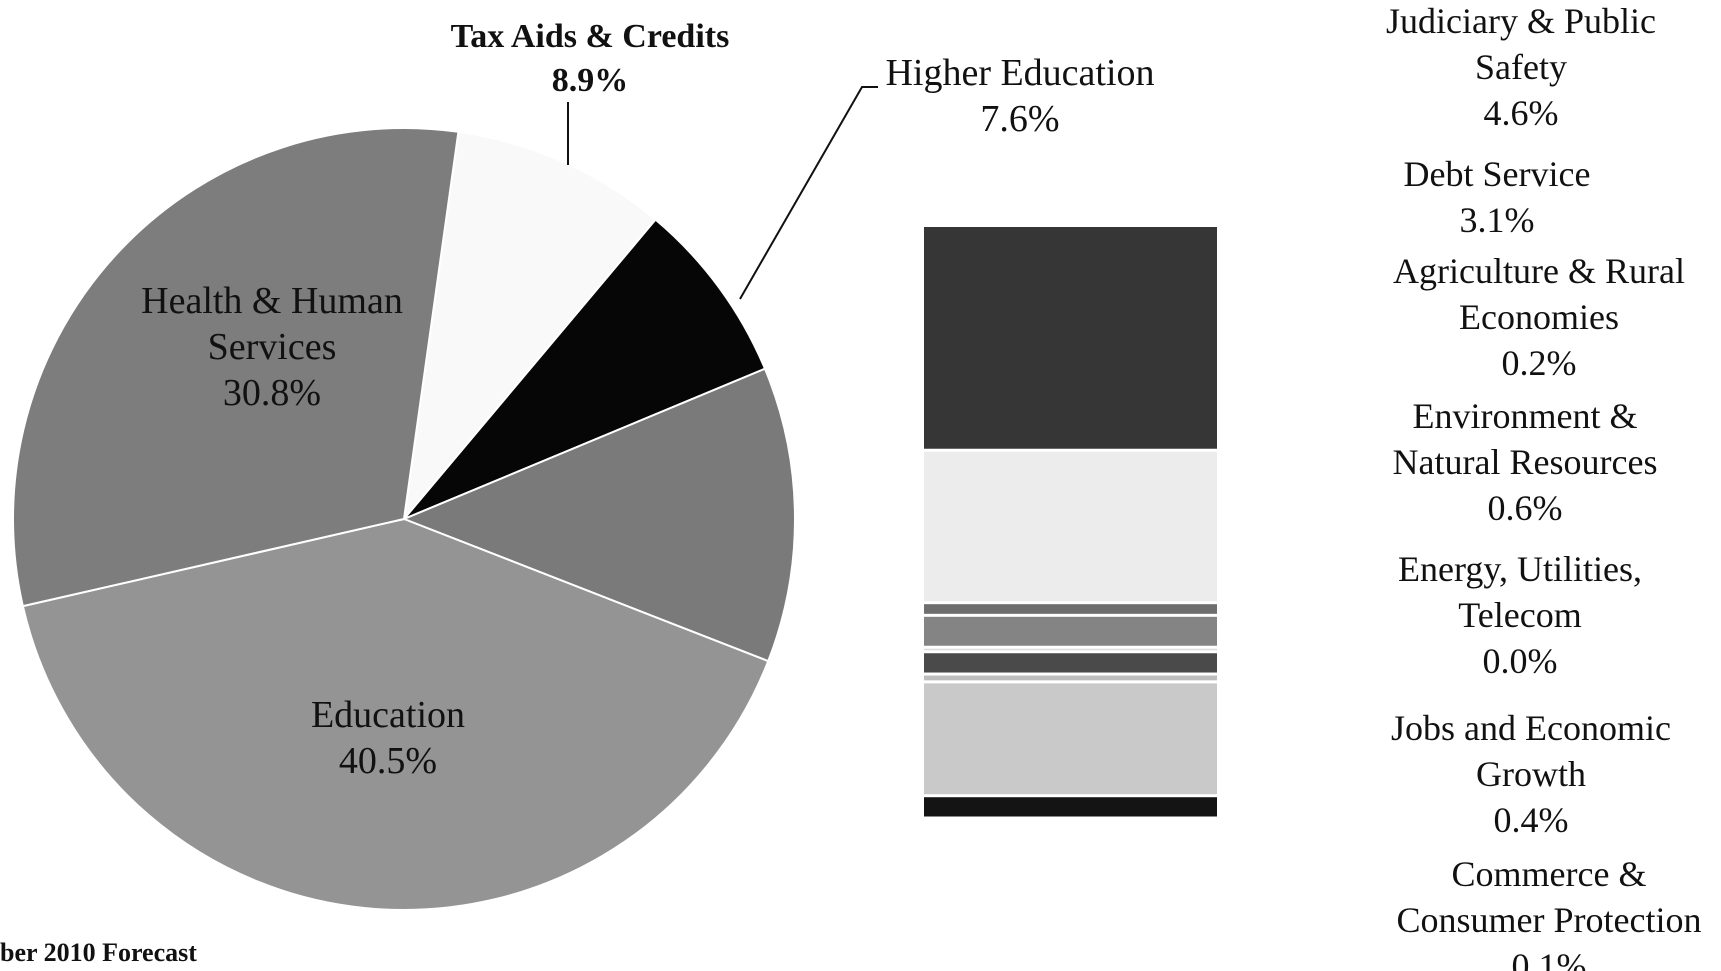  Describe the element at coordinates (1070, 663) in the screenshot. I see `bar-segment-jobs-and-economic-growth` at that location.